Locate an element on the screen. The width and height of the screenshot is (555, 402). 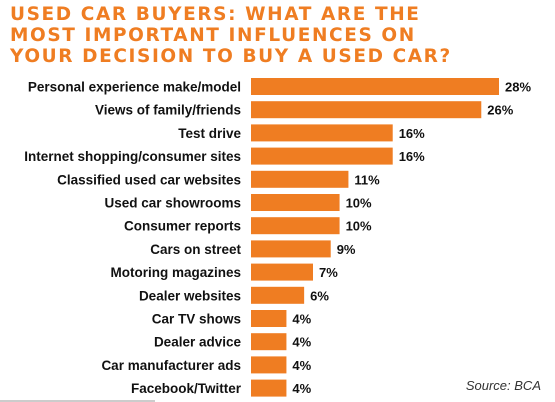
value-label: 6% is located at coordinates (319, 295).